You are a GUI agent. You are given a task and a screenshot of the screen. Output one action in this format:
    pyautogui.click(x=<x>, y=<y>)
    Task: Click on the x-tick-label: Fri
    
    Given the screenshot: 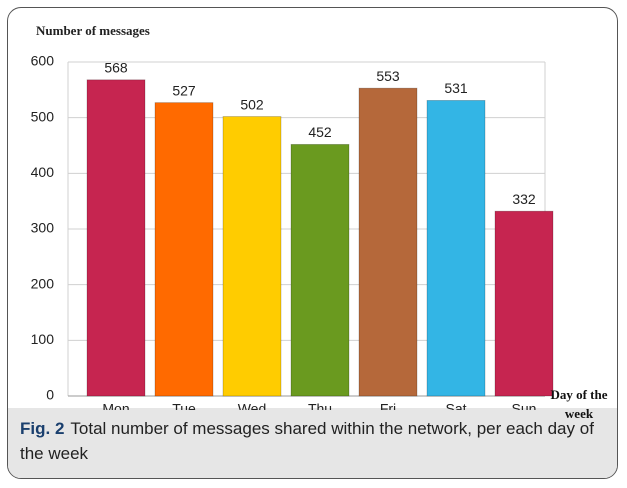 What is the action you would take?
    pyautogui.click(x=388, y=405)
    